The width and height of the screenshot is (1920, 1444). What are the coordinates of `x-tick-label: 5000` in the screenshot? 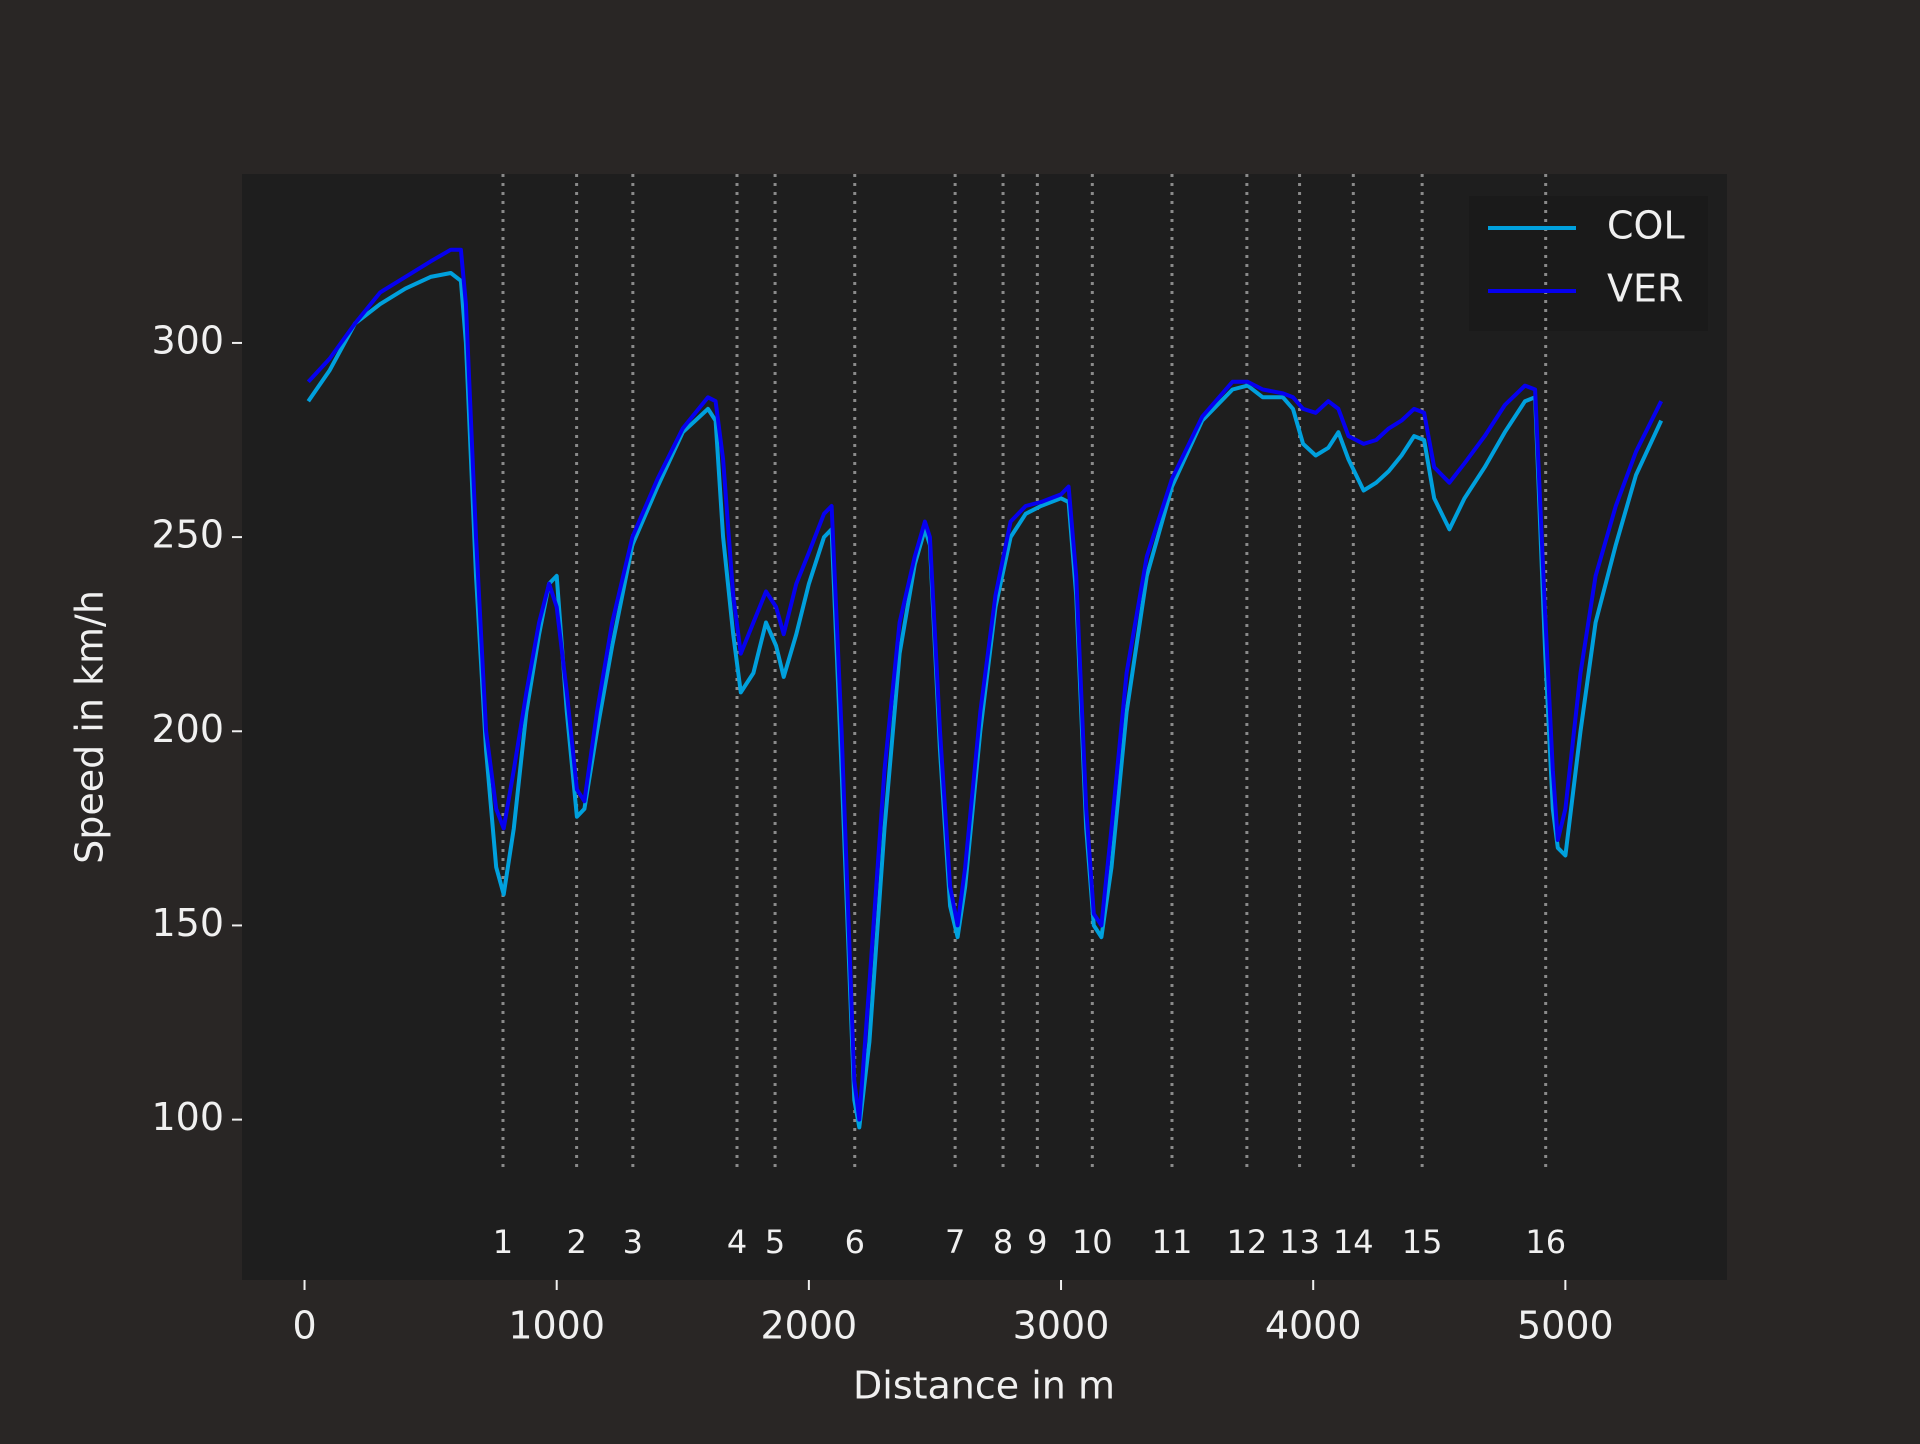 It's located at (1565, 1326).